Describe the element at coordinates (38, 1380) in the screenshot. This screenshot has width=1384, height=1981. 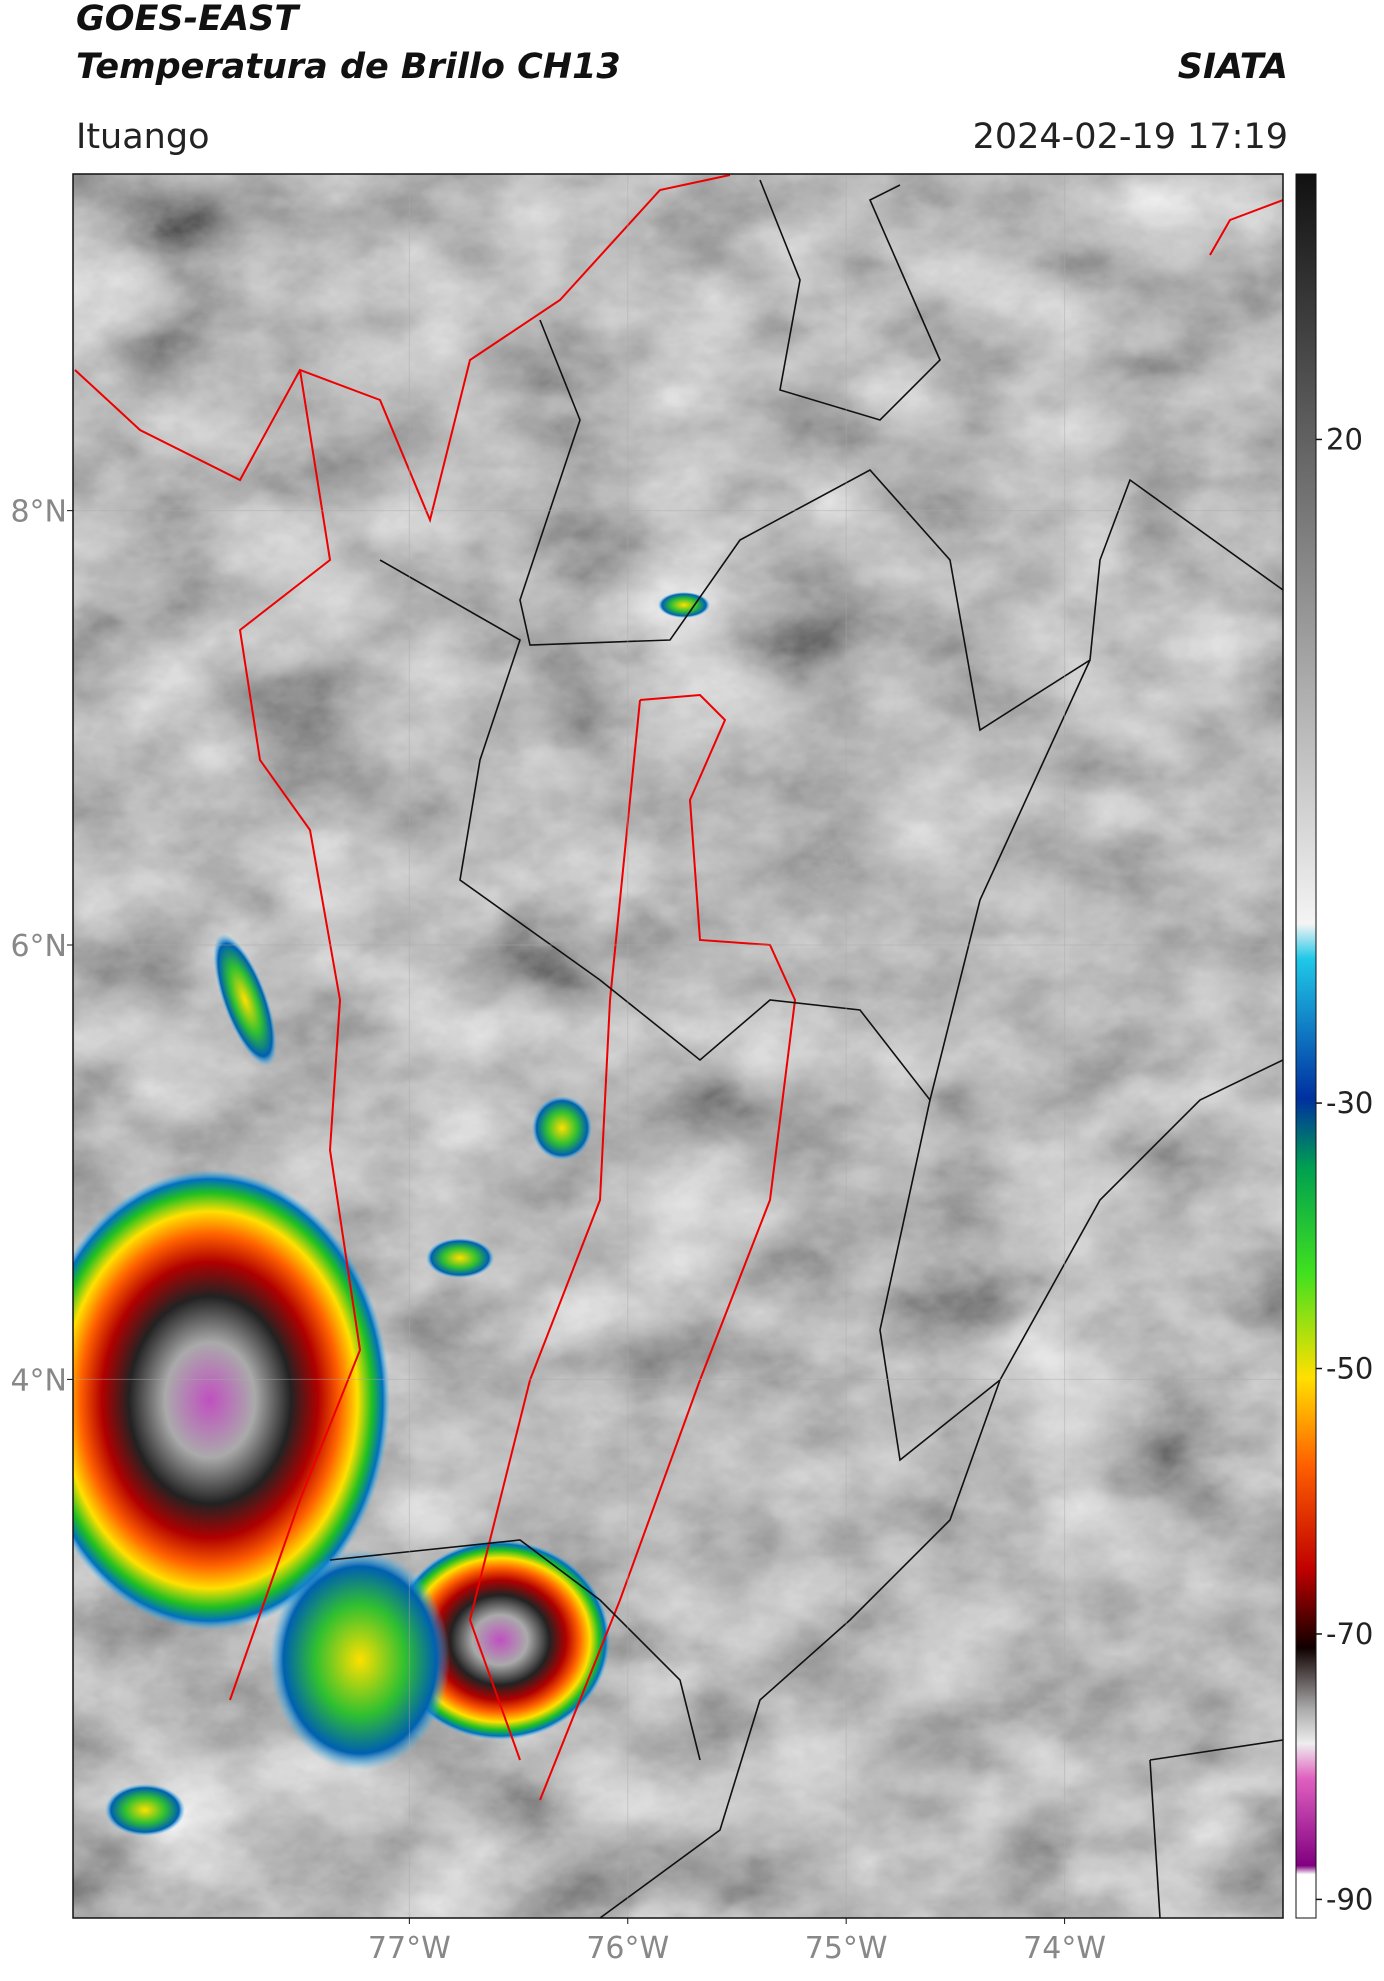
I see `lat-tick-label: 4°N` at that location.